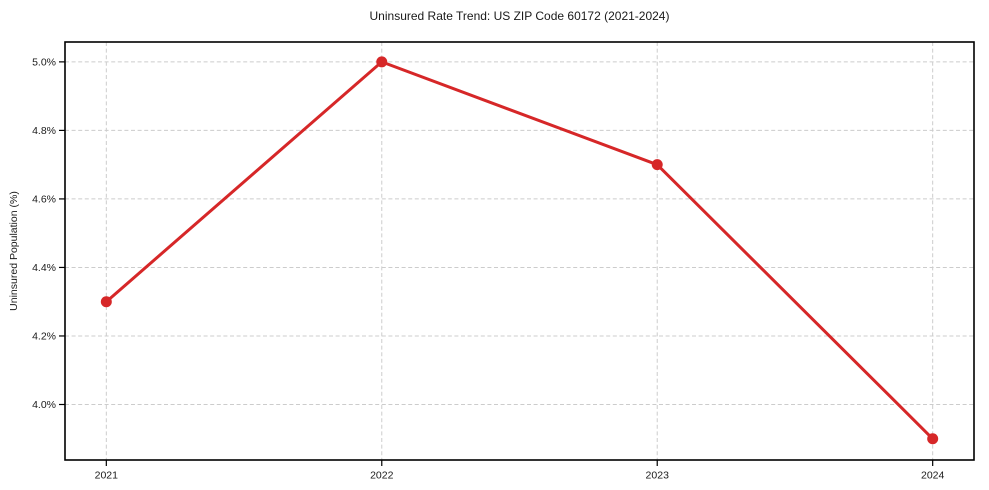 The height and width of the screenshot is (490, 989). What do you see at coordinates (44, 405) in the screenshot?
I see `y-tick-label: 4.0%` at bounding box center [44, 405].